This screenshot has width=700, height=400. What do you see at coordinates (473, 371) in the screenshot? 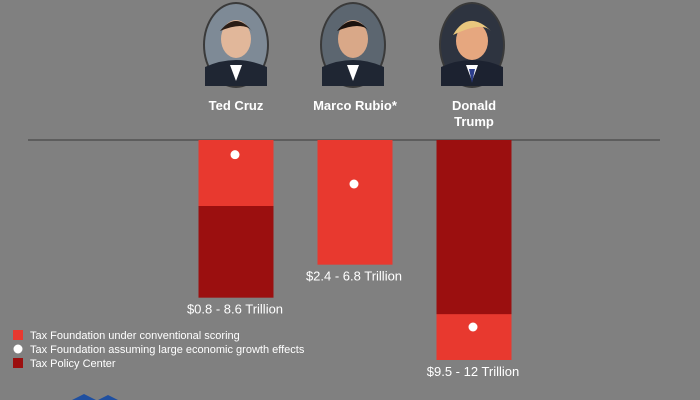
I see `candidate-3-range-label: $9.5 - 12 Trillion` at bounding box center [473, 371].